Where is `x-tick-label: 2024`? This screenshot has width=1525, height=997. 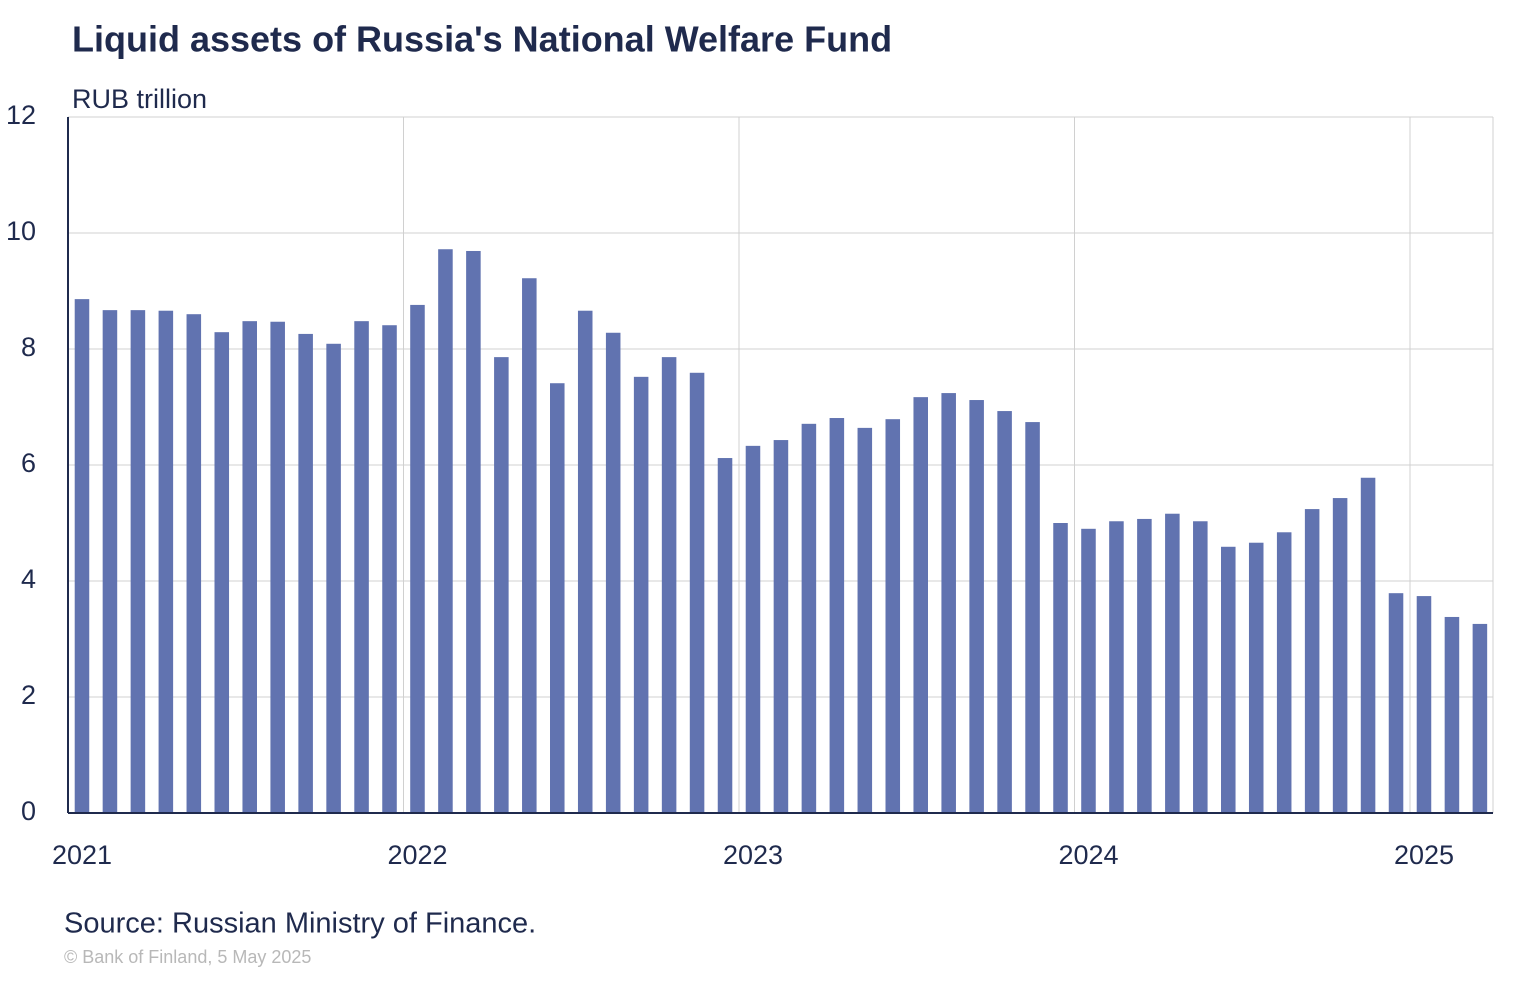 x-tick-label: 2024 is located at coordinates (1088, 855).